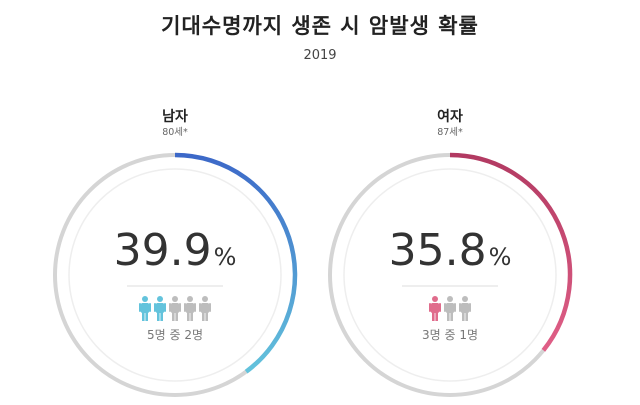  I want to click on group-label: 남자, so click(175, 116).